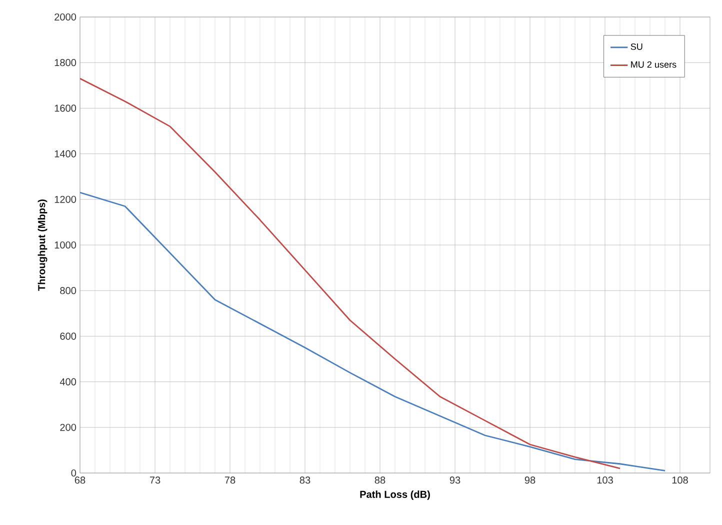  I want to click on y-tick-label: 1600, so click(65, 108).